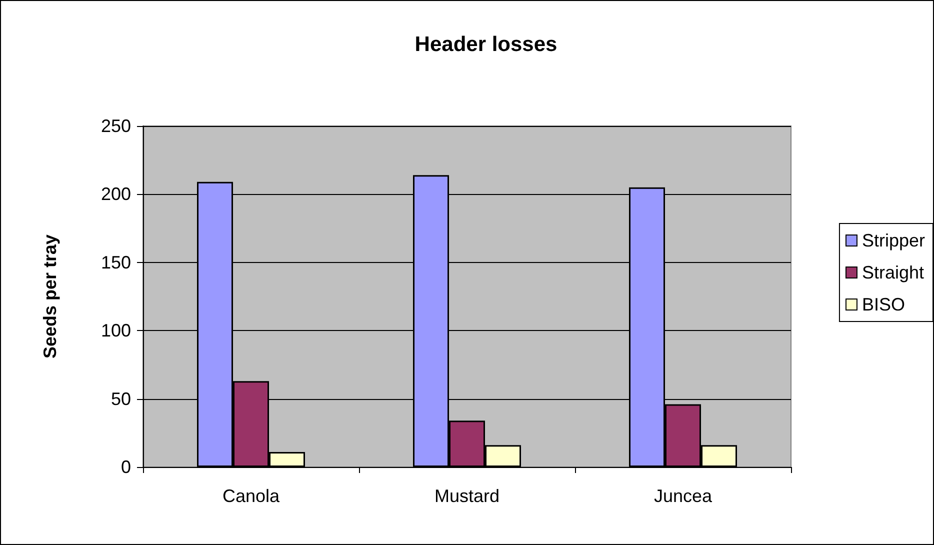  I want to click on y-tick-label: 250, so click(115, 126).